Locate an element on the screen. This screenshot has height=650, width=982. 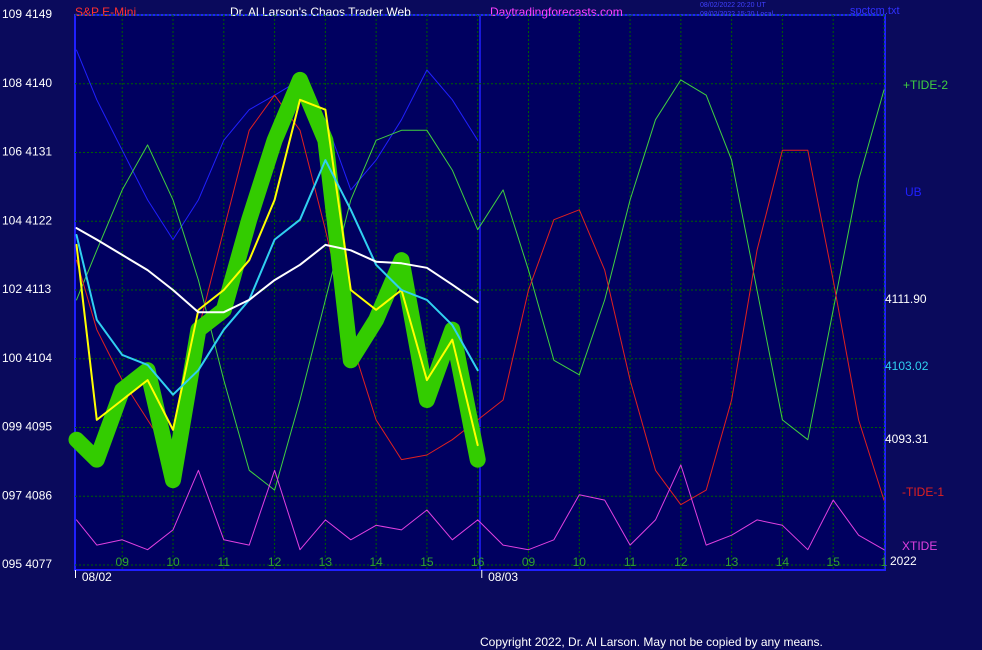
y-tick-label: 109 4149 is located at coordinates (27, 14).